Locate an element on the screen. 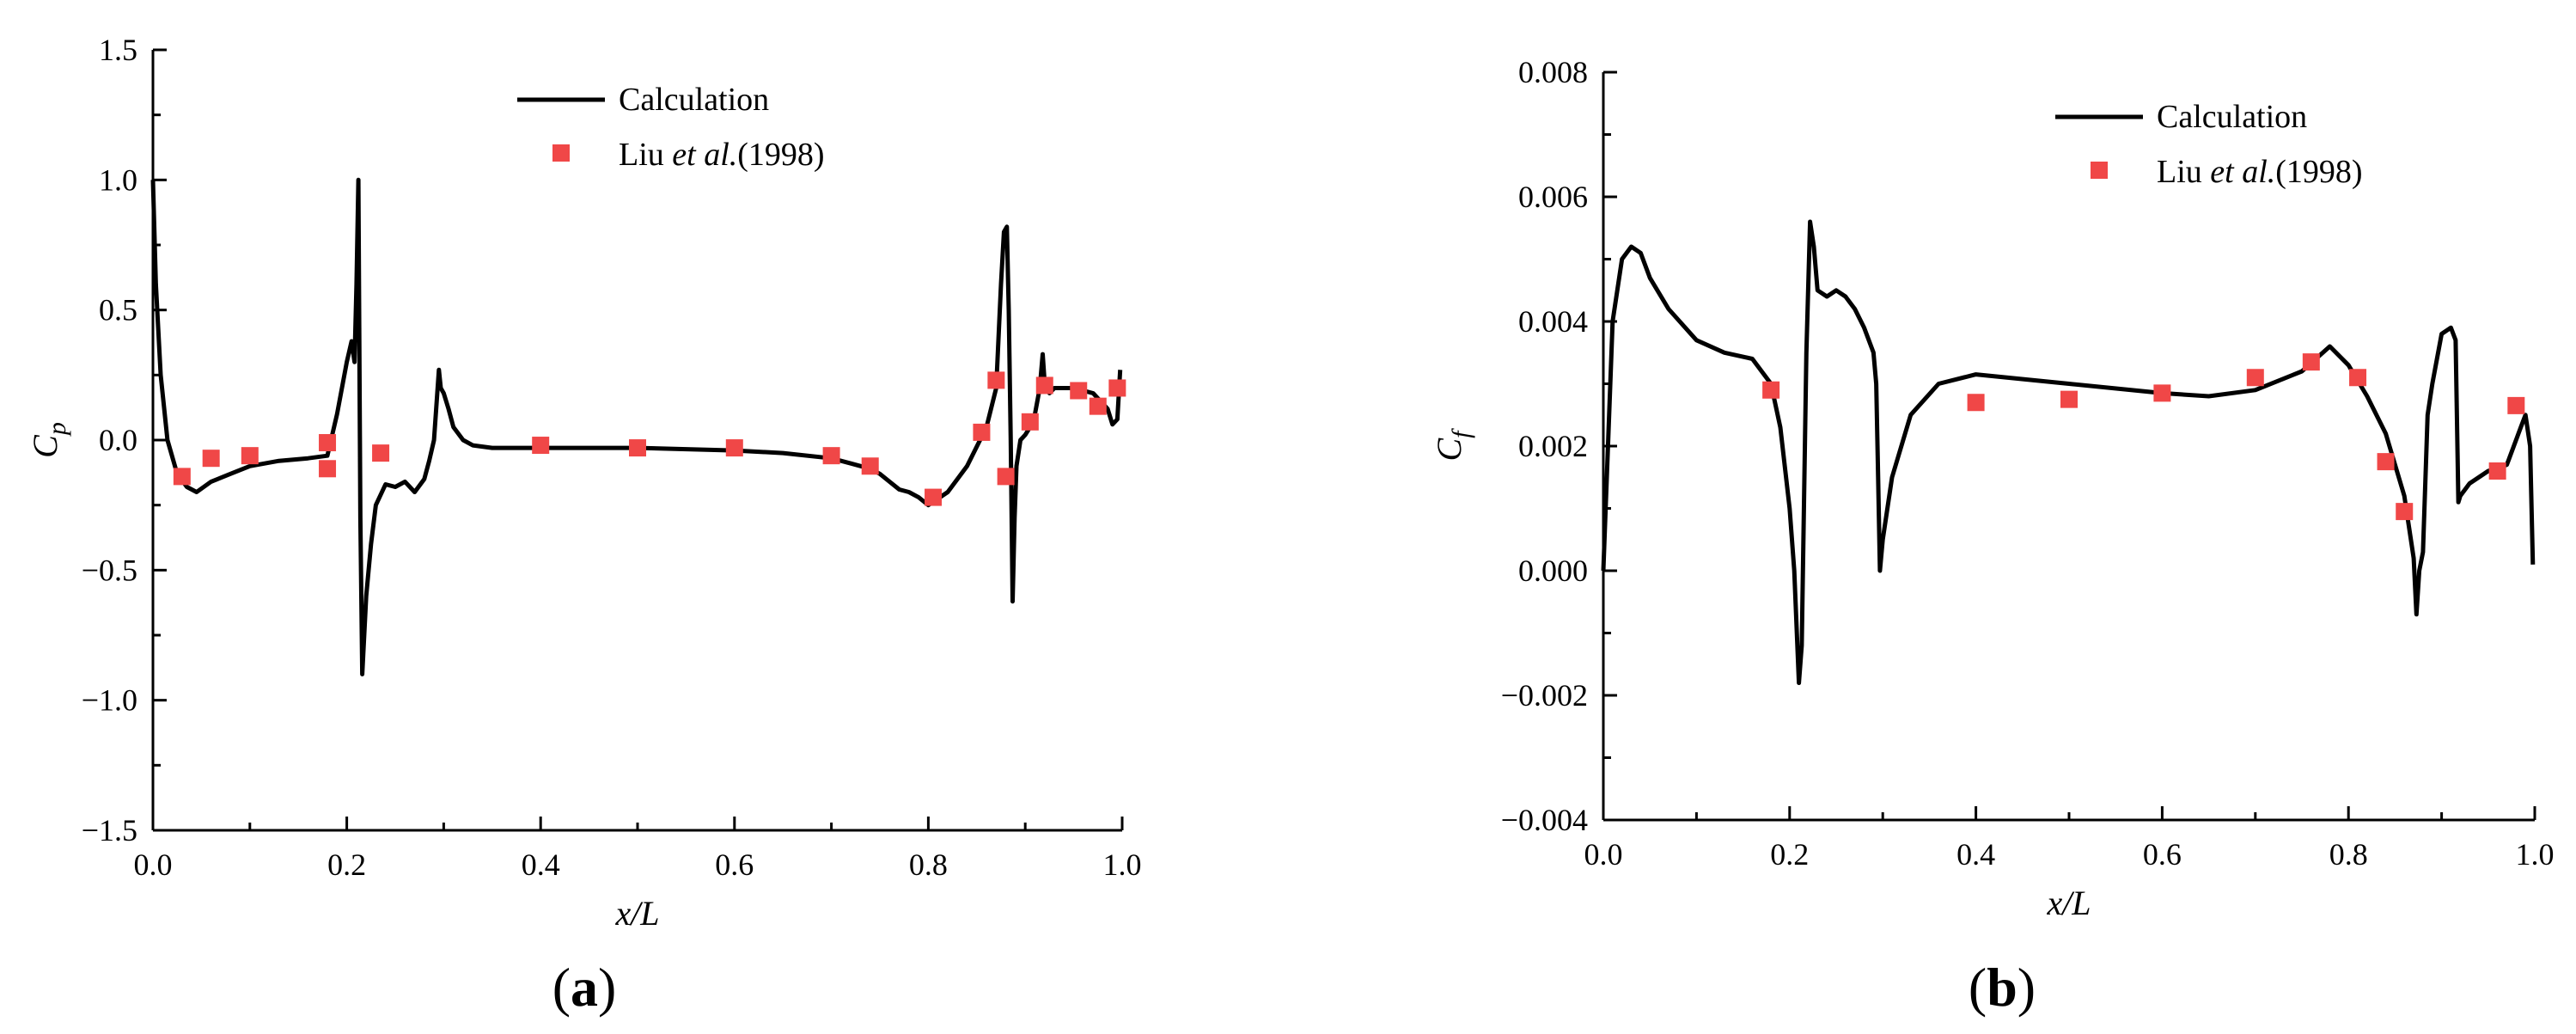 The width and height of the screenshot is (2576, 1034). panel-label: (a) is located at coordinates (584, 987).